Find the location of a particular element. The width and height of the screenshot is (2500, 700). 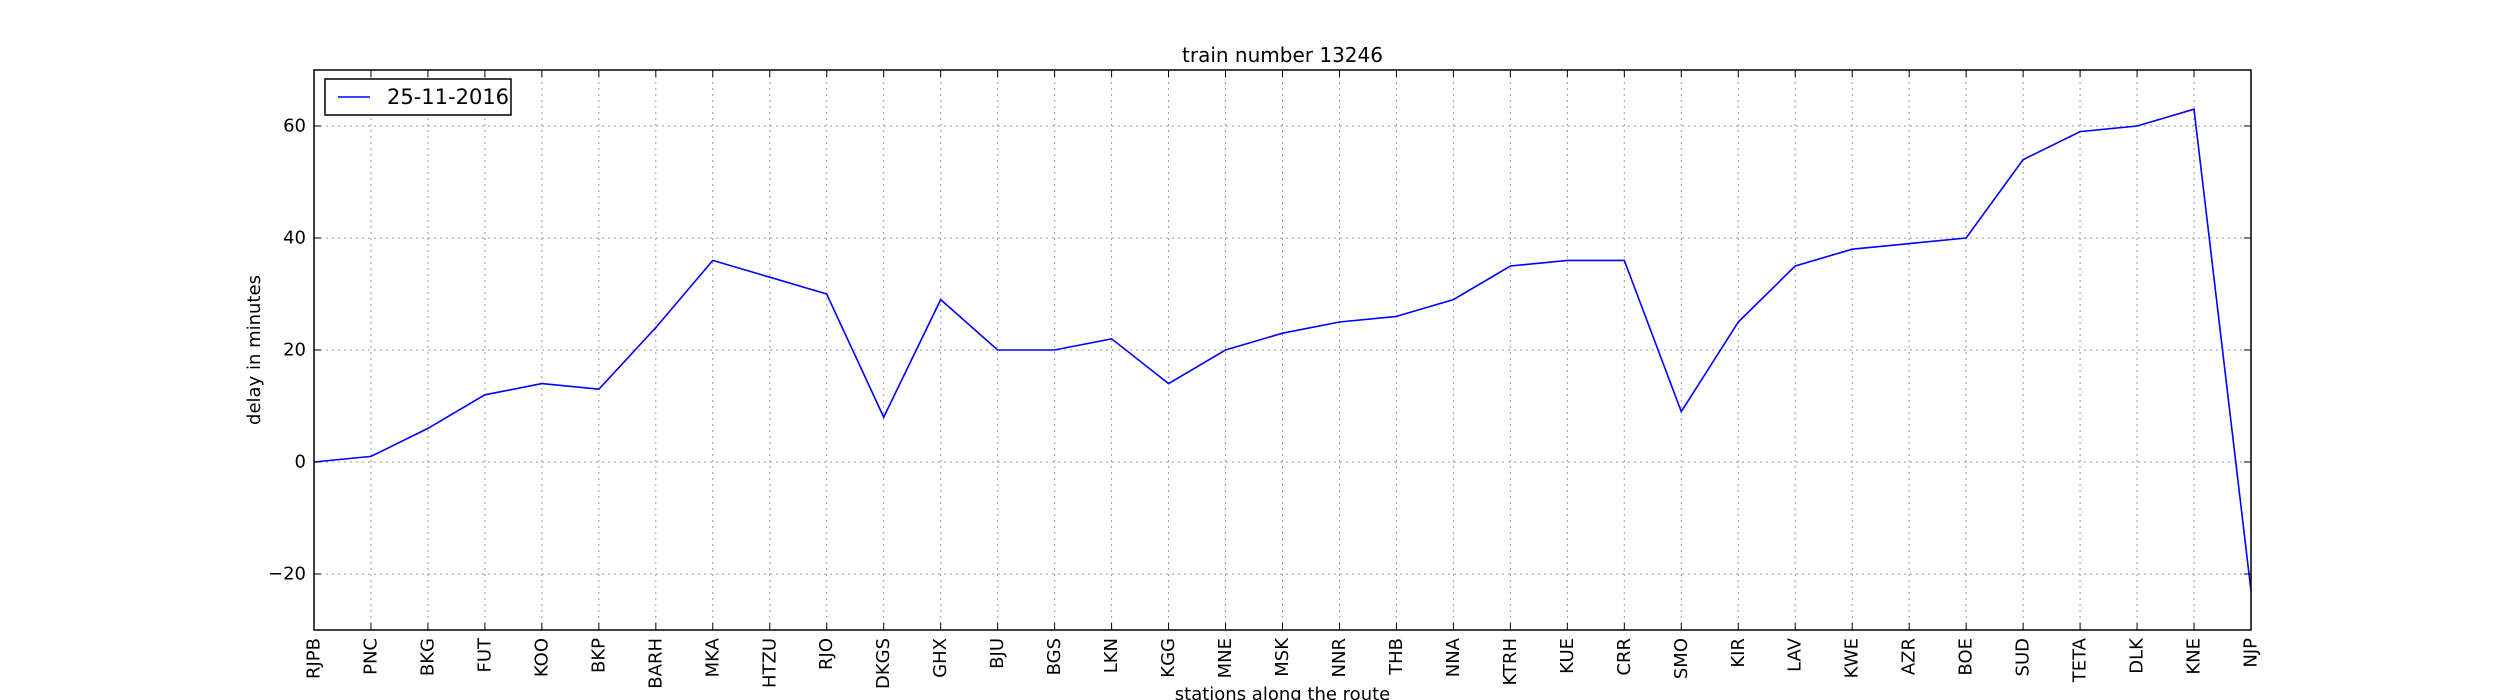

x-tick-label-barh: BARH is located at coordinates (655, 663).